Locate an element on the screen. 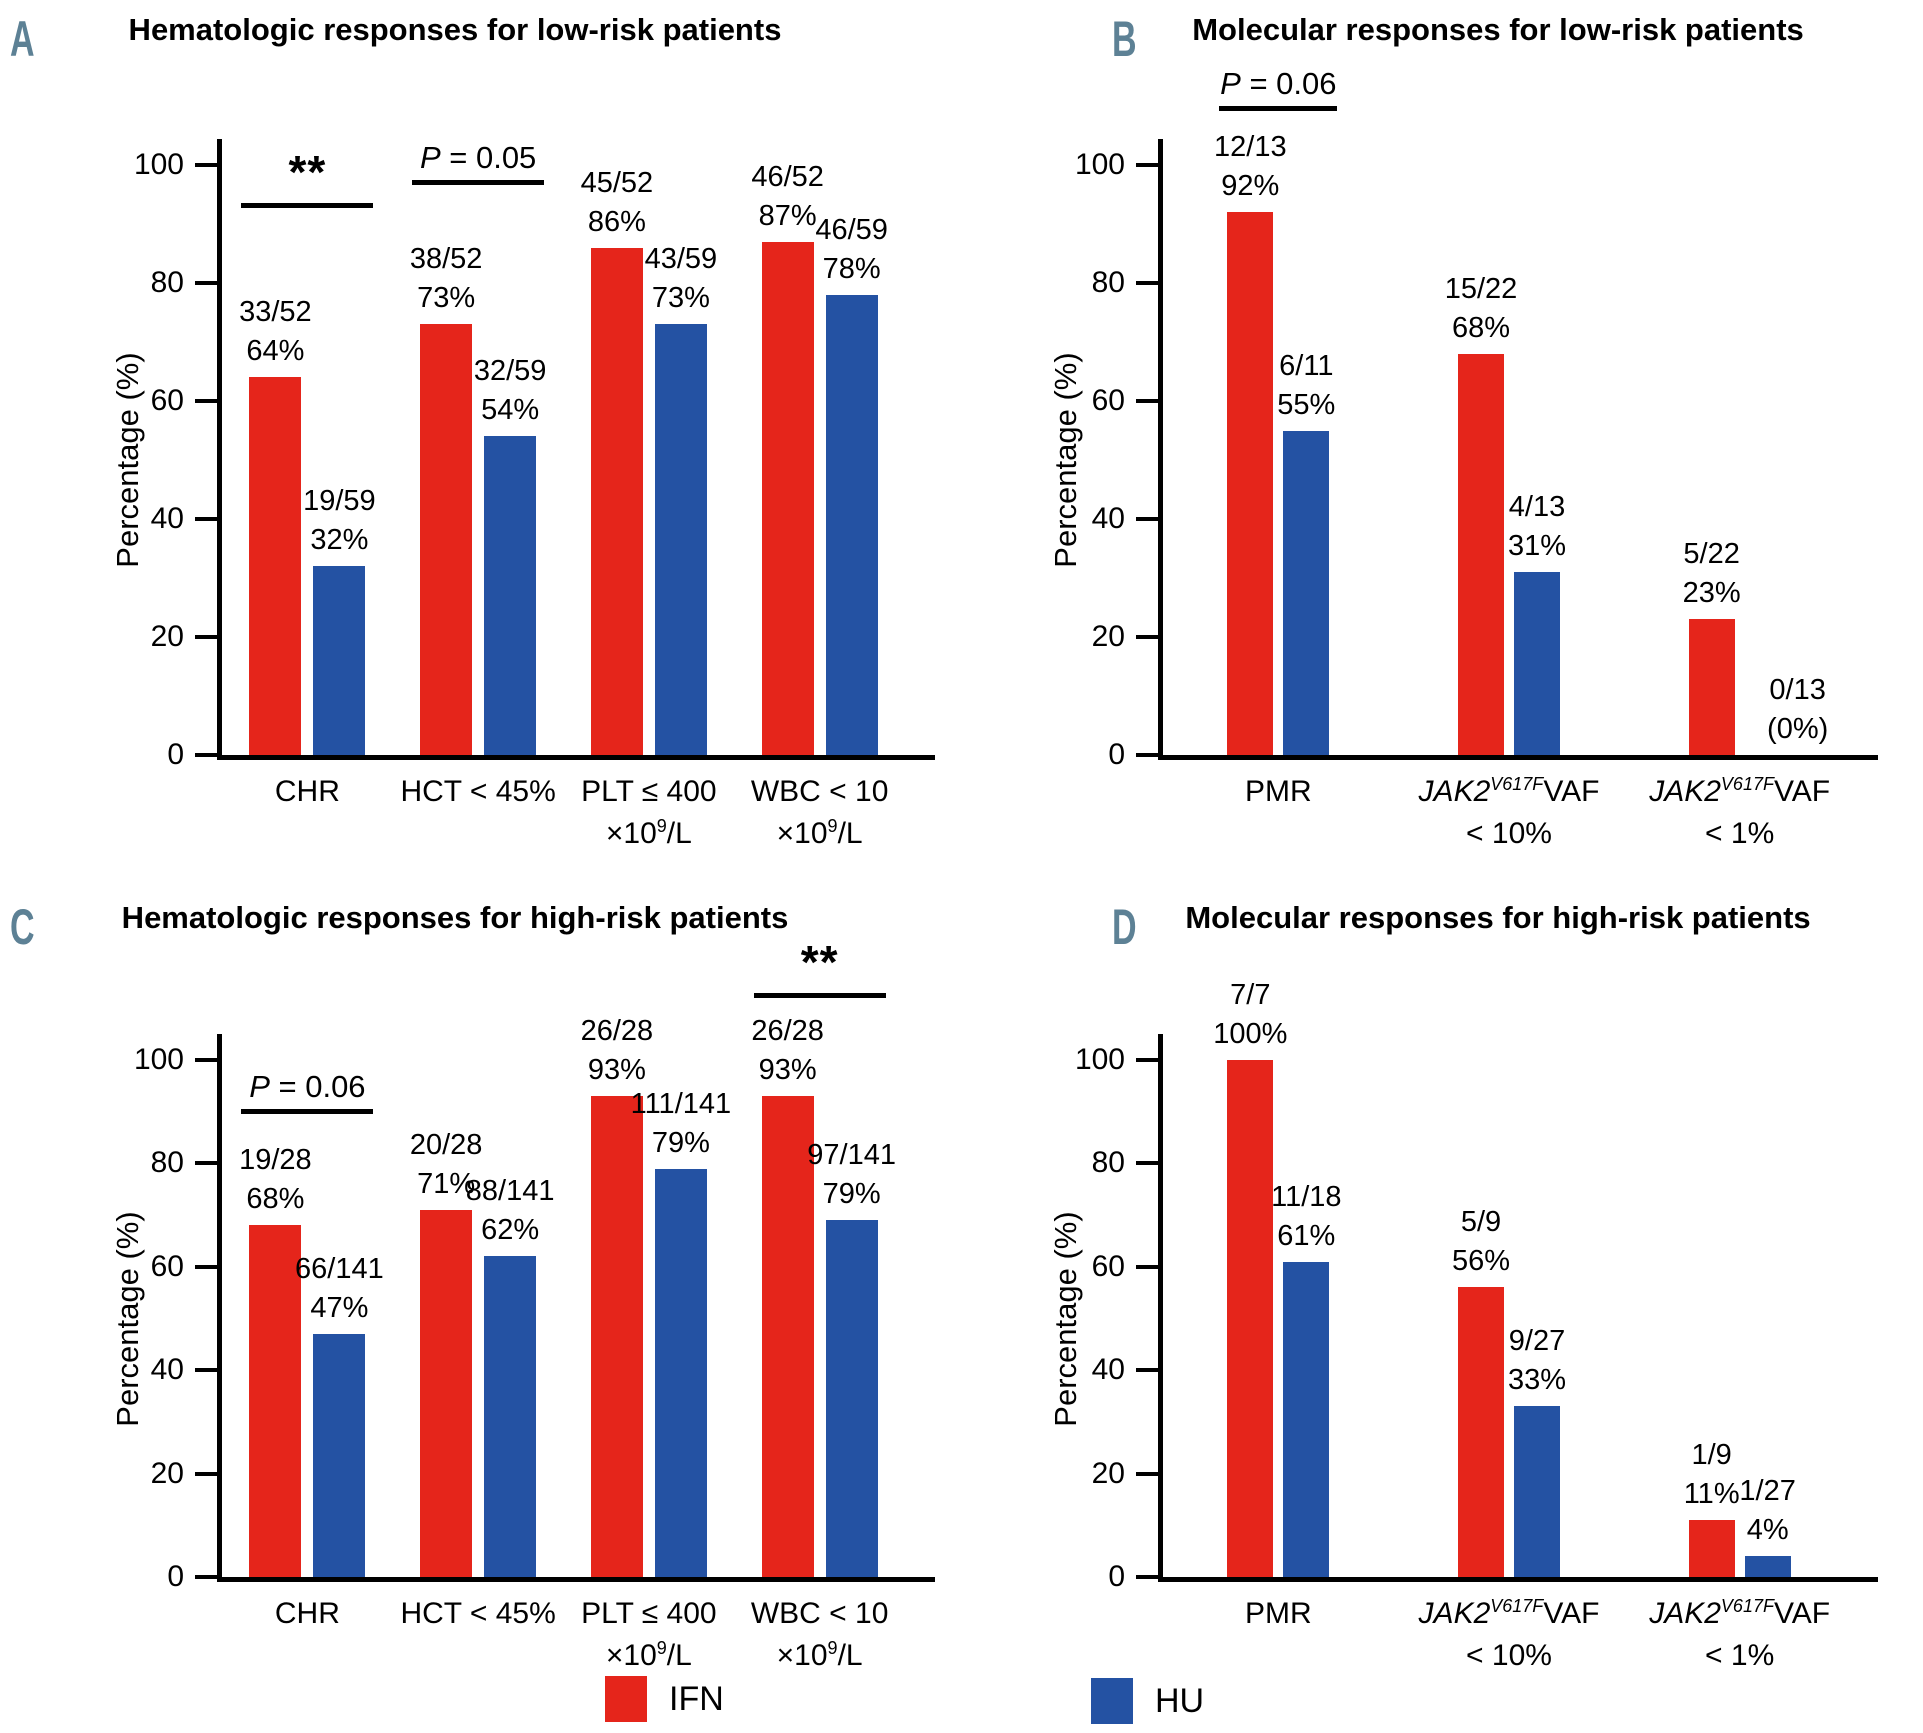 The image size is (1923, 1733). bar-count-label: 1/9 is located at coordinates (1711, 1455).